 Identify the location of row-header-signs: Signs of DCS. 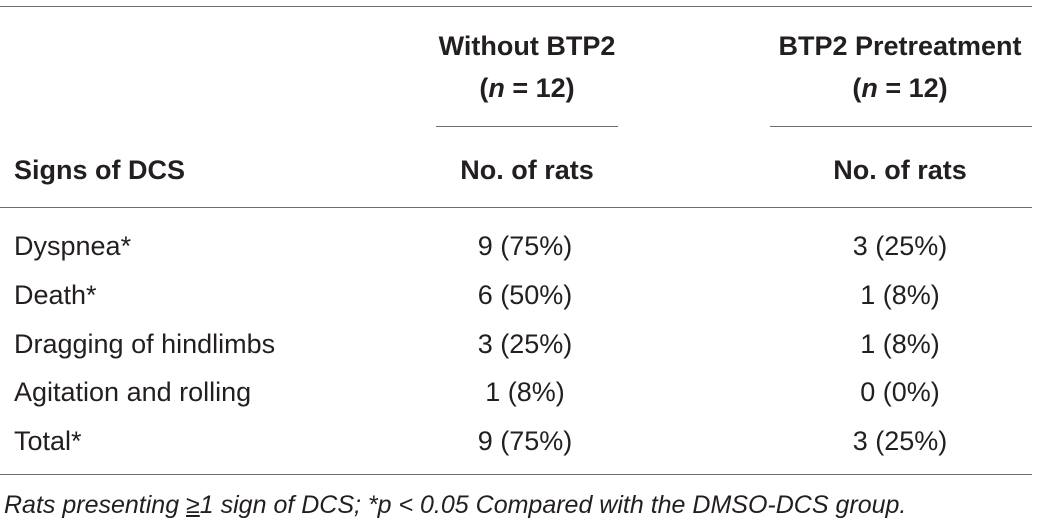
(100, 170).